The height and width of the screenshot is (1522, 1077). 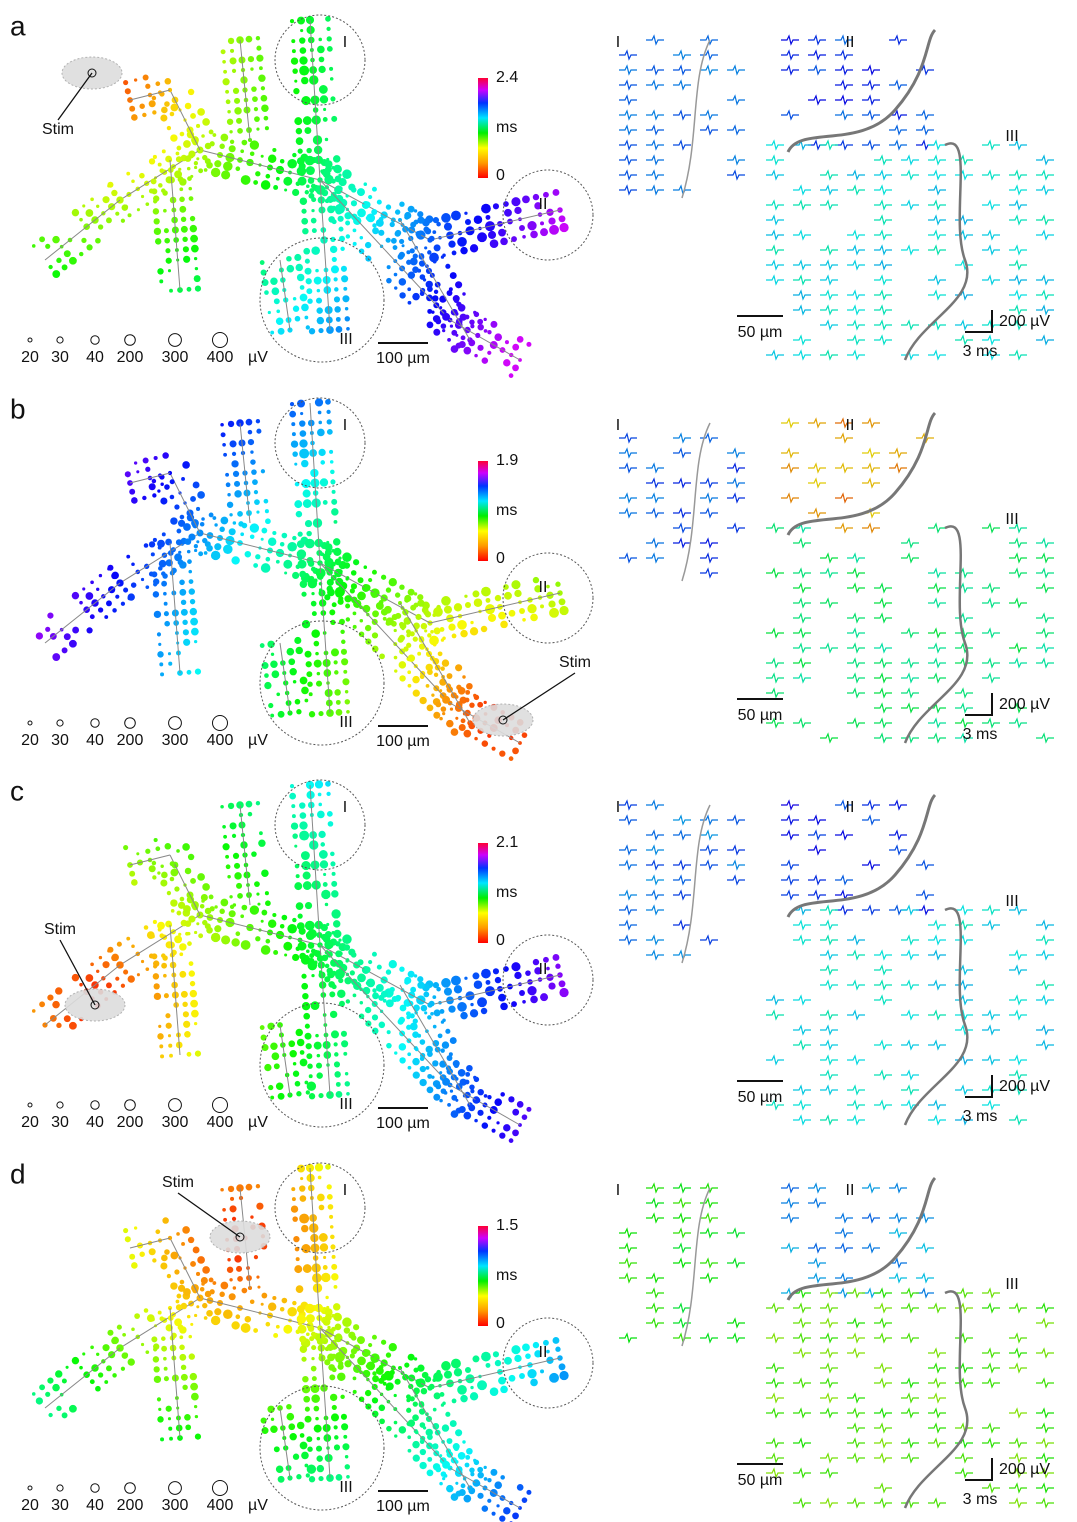 I want to click on region-label: I, so click(x=345, y=1190).